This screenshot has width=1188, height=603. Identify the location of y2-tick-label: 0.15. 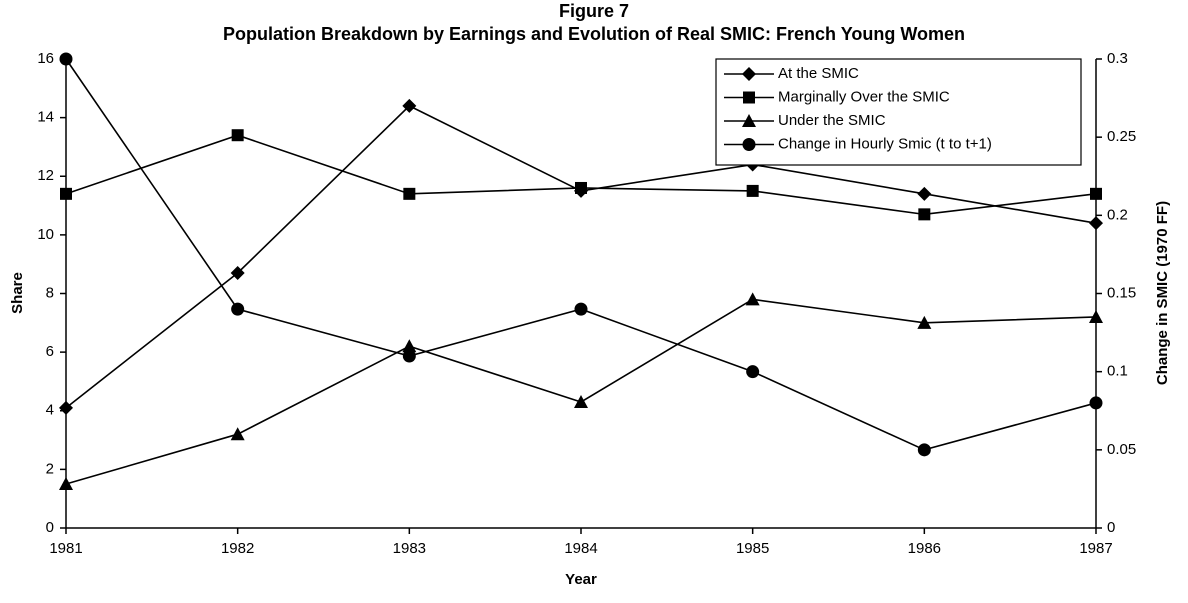
(1121, 292).